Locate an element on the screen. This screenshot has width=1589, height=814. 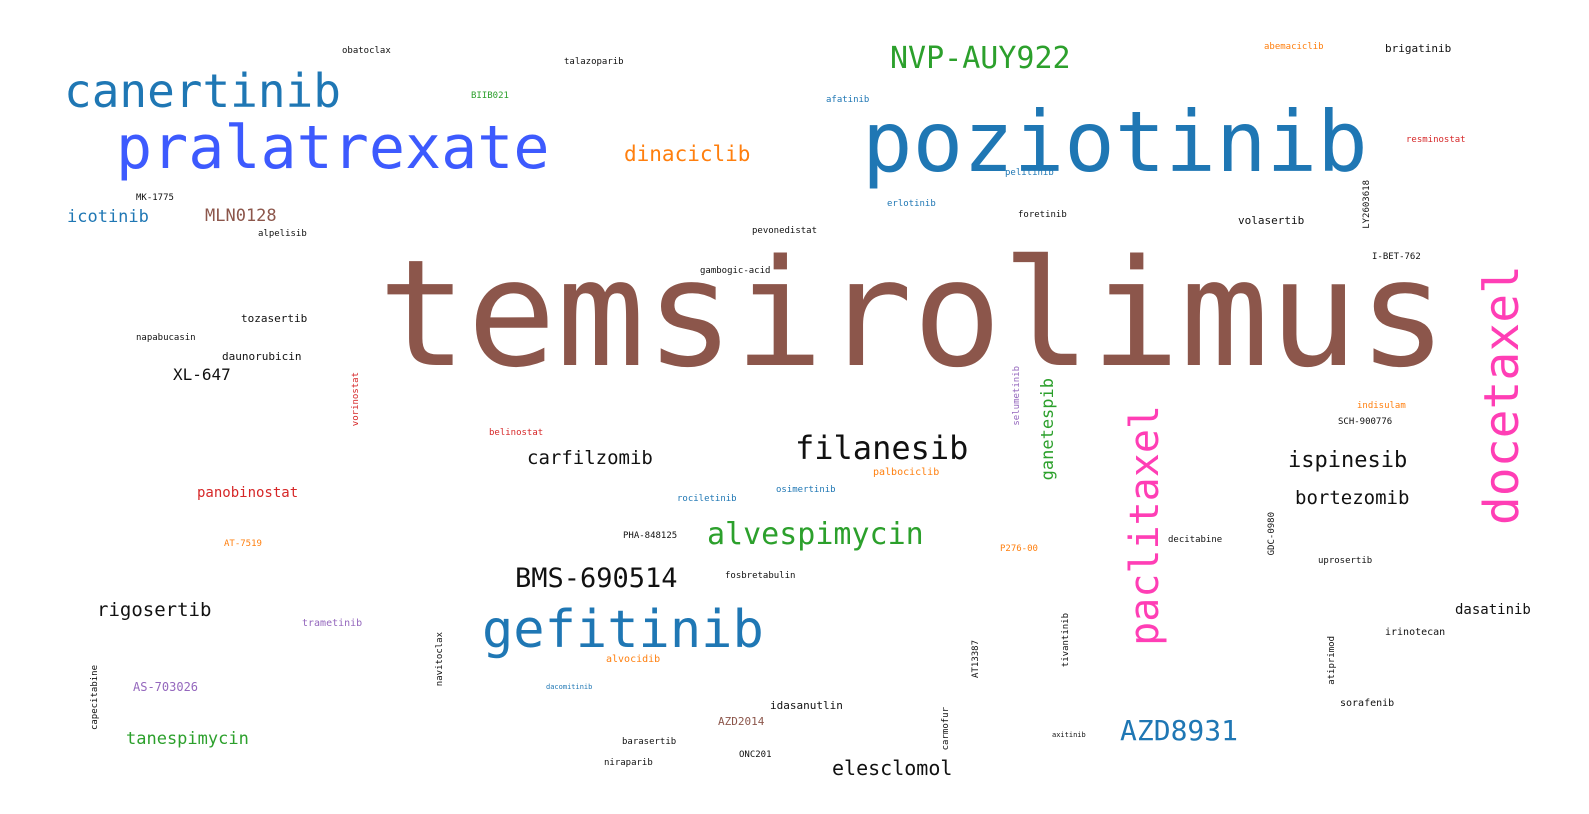
word-erlotinib: erlotinib is located at coordinates (911, 204).